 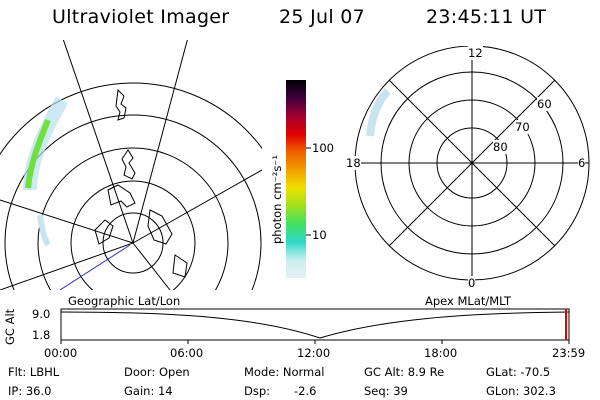 I want to click on mlt-label-6: 6, so click(x=582, y=163).